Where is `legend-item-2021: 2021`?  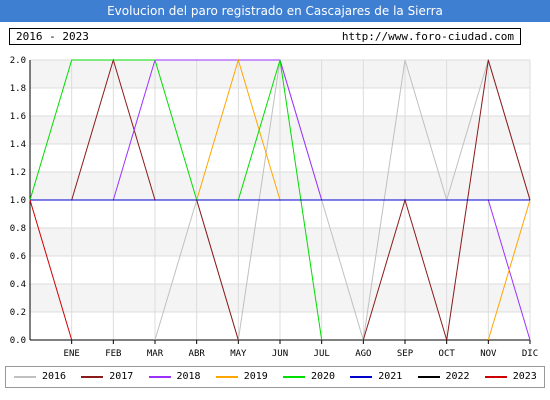 legend-item-2021: 2021 is located at coordinates (379, 377).